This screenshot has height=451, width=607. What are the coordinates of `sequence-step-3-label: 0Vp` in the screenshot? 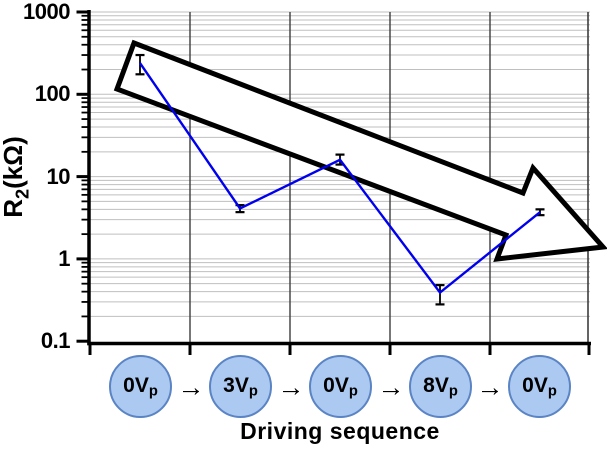 It's located at (340, 386).